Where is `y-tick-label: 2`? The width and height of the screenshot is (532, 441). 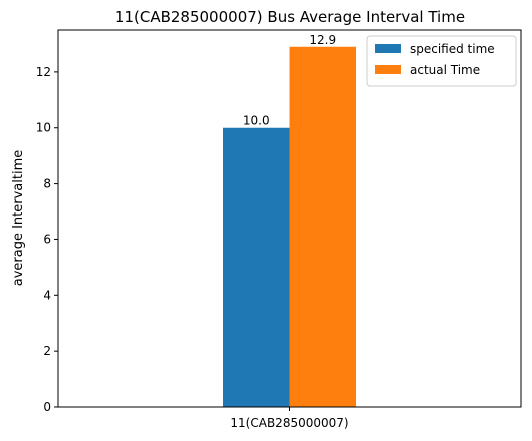 y-tick-label: 2 is located at coordinates (47, 351).